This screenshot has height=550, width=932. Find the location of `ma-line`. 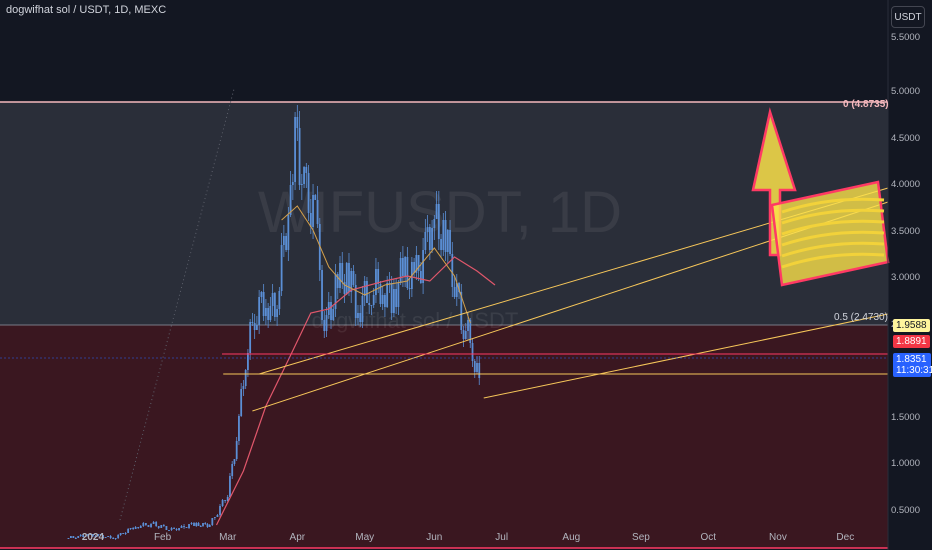

ma-line is located at coordinates (376, 264).